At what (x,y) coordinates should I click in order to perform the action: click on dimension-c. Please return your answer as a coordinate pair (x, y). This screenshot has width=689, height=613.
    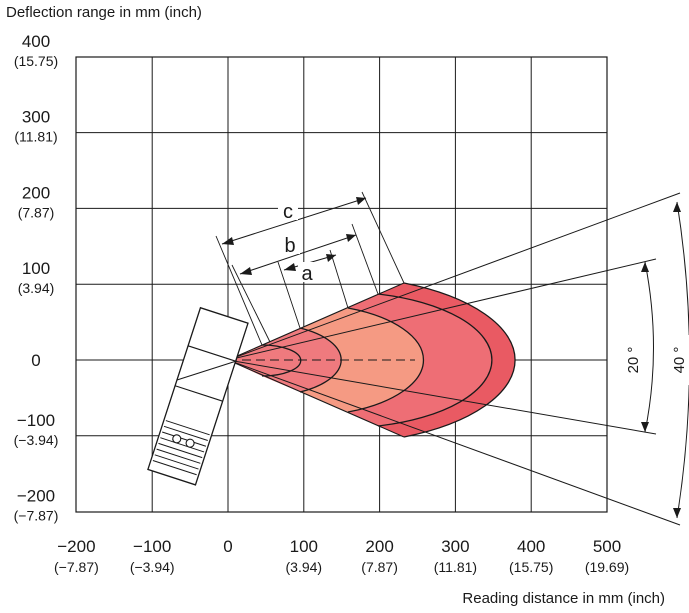
    Looking at the image, I should click on (294, 221).